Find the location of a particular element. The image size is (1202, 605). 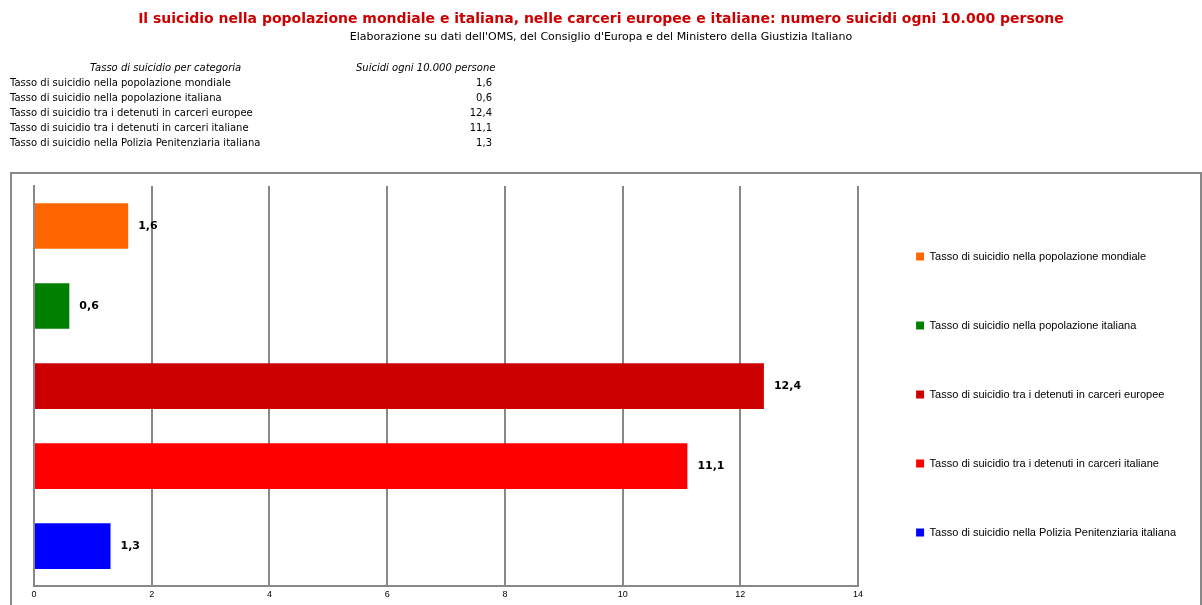

text: Suicidi ogni 10.000 persone is located at coordinates (426, 68).